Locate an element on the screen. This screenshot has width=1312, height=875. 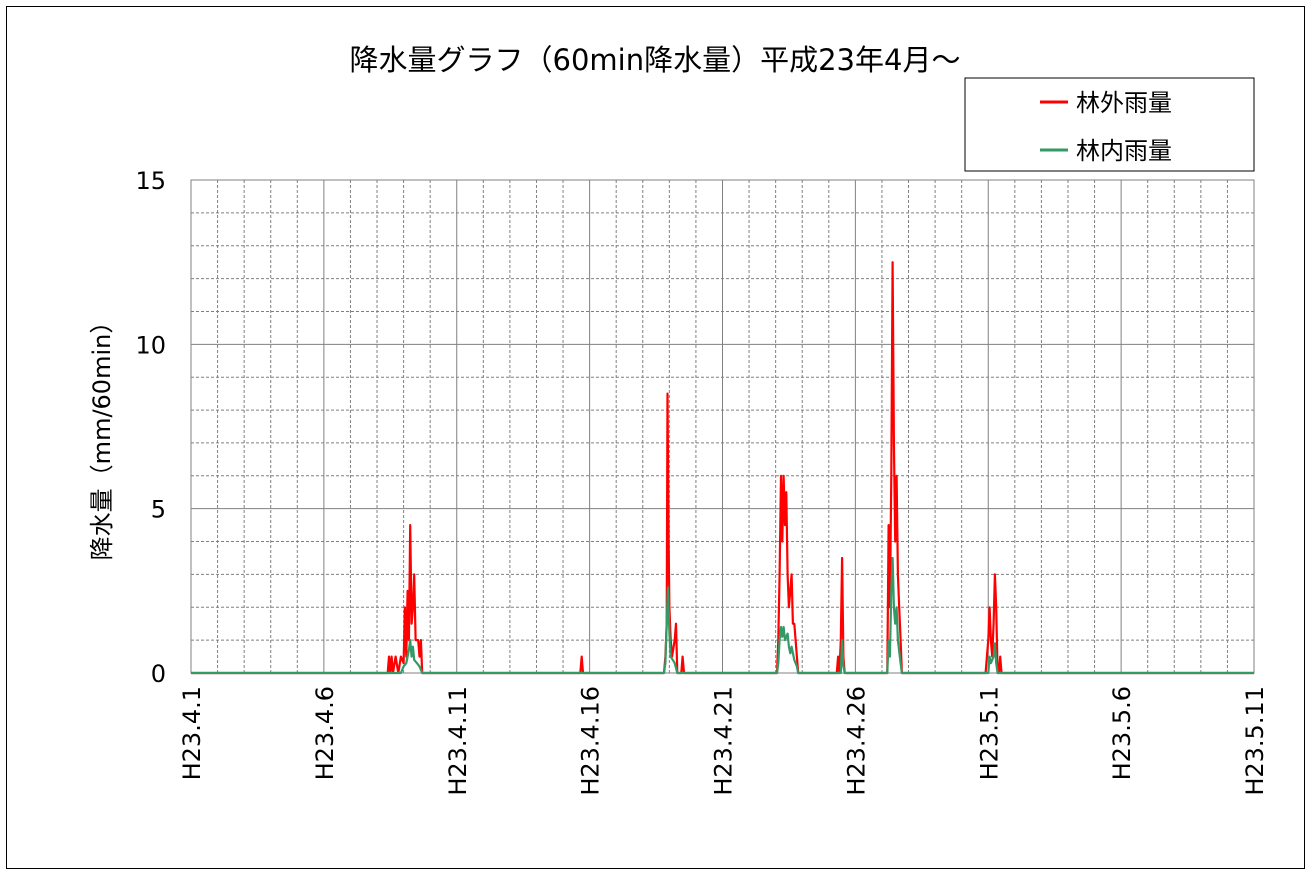
x-tick-label: H23.4.21 is located at coordinates (724, 741).